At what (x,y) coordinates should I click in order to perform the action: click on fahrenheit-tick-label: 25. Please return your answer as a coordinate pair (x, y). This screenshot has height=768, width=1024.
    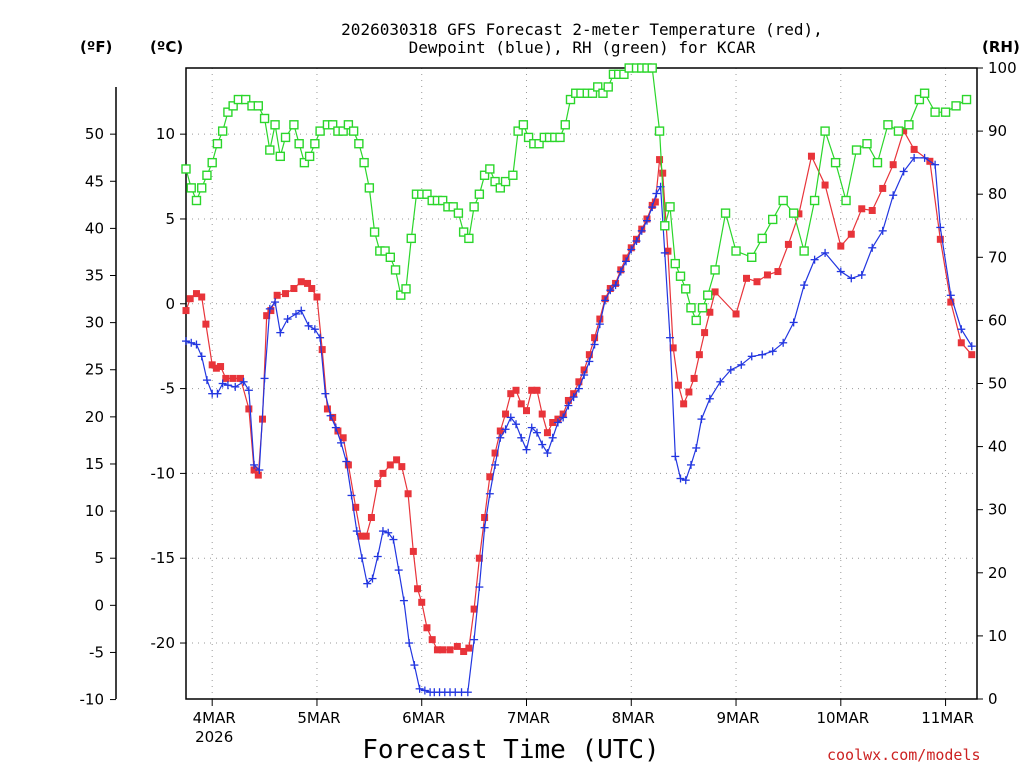
    Looking at the image, I should click on (94, 370).